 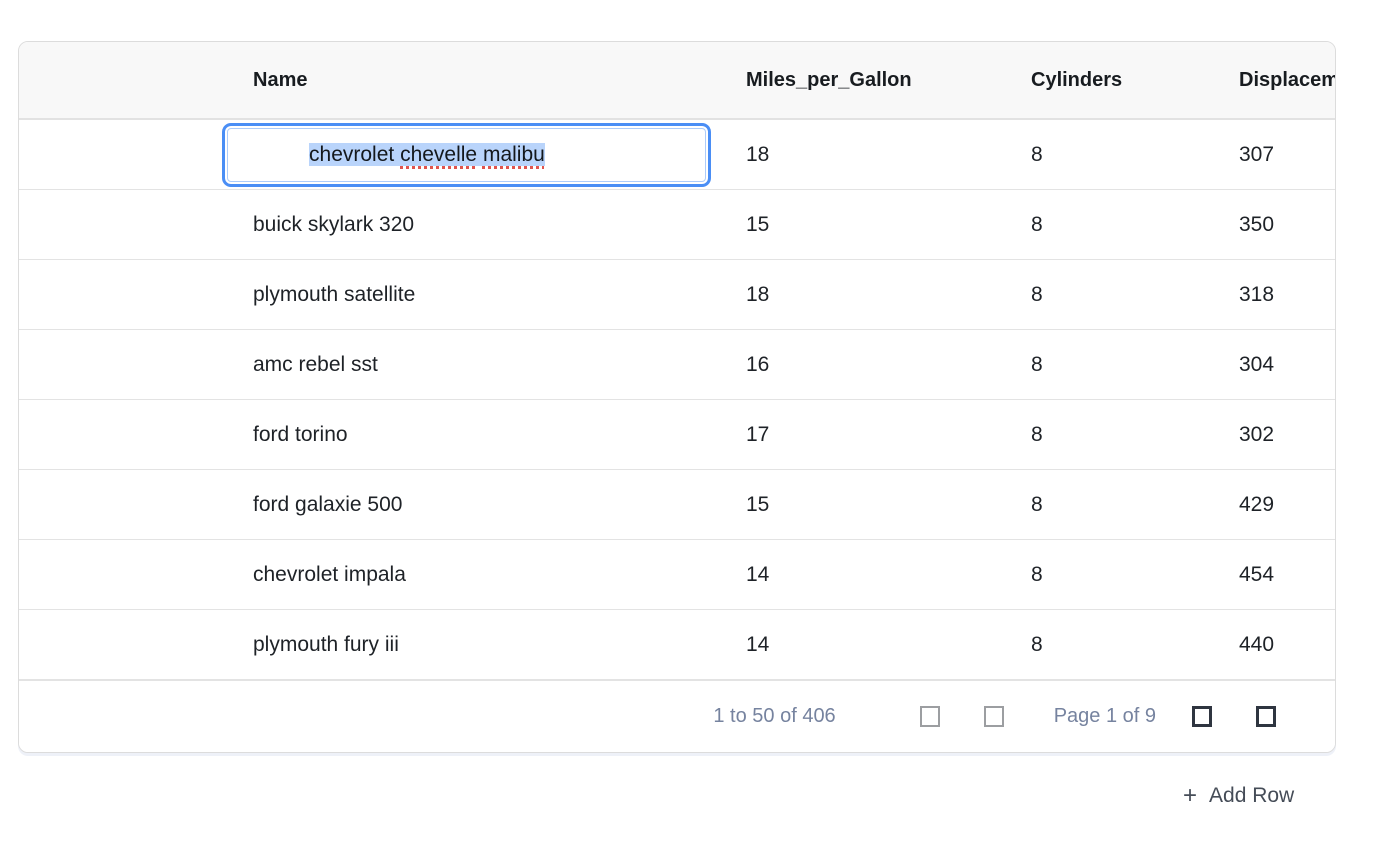 What do you see at coordinates (829, 79) in the screenshot?
I see `column-header-label: Miles_per_Gallon` at bounding box center [829, 79].